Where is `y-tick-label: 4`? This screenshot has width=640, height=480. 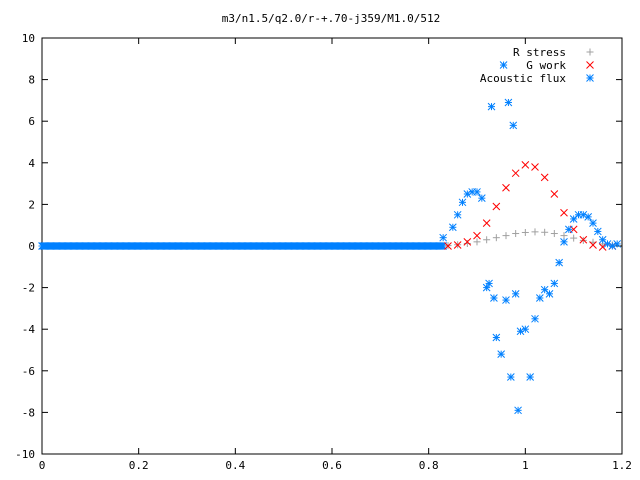
y-tick-label: 4 is located at coordinates (31, 163).